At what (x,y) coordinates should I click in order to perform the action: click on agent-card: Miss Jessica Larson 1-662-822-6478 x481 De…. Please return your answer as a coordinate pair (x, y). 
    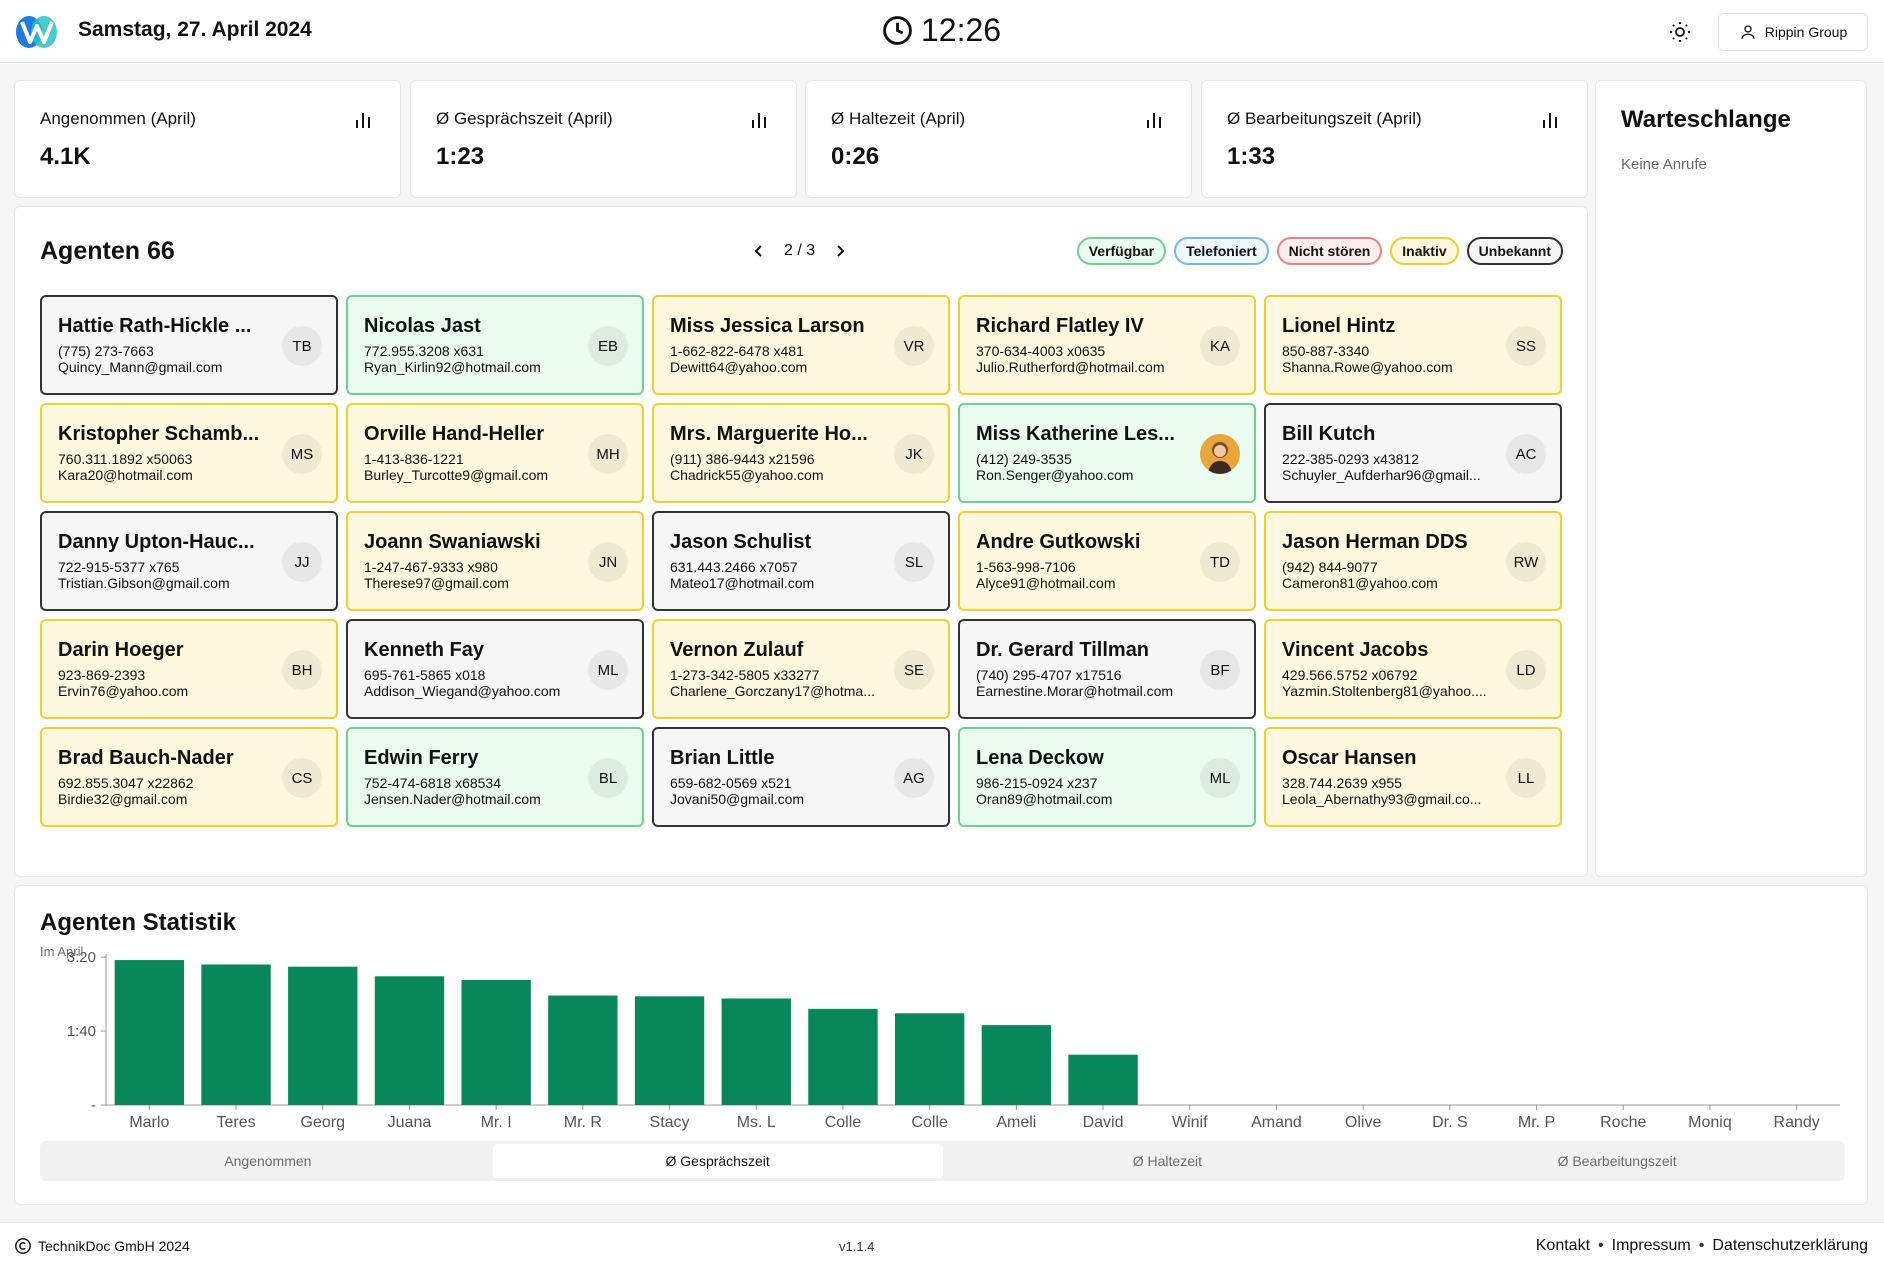
    Looking at the image, I should click on (801, 345).